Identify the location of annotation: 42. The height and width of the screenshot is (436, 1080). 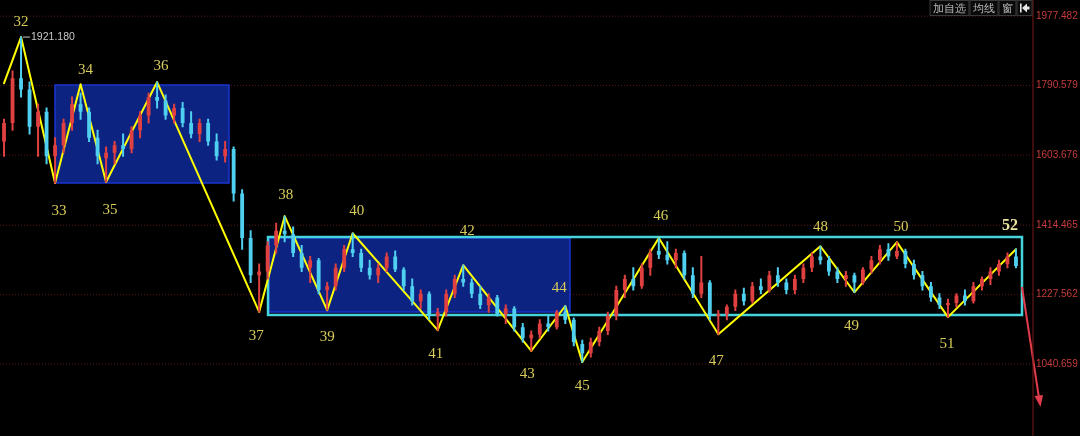
(467, 230).